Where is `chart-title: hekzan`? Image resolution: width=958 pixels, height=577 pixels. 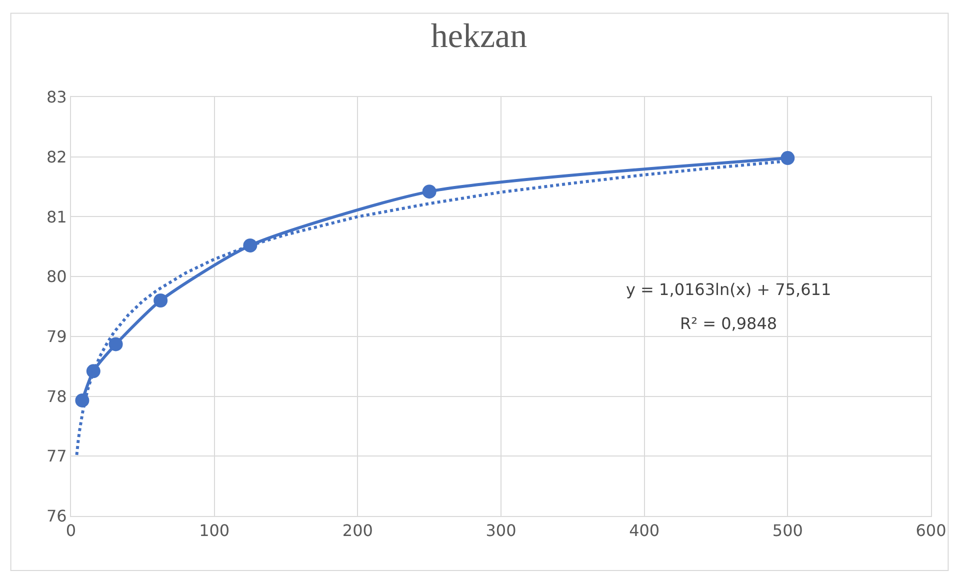 chart-title: hekzan is located at coordinates (479, 36).